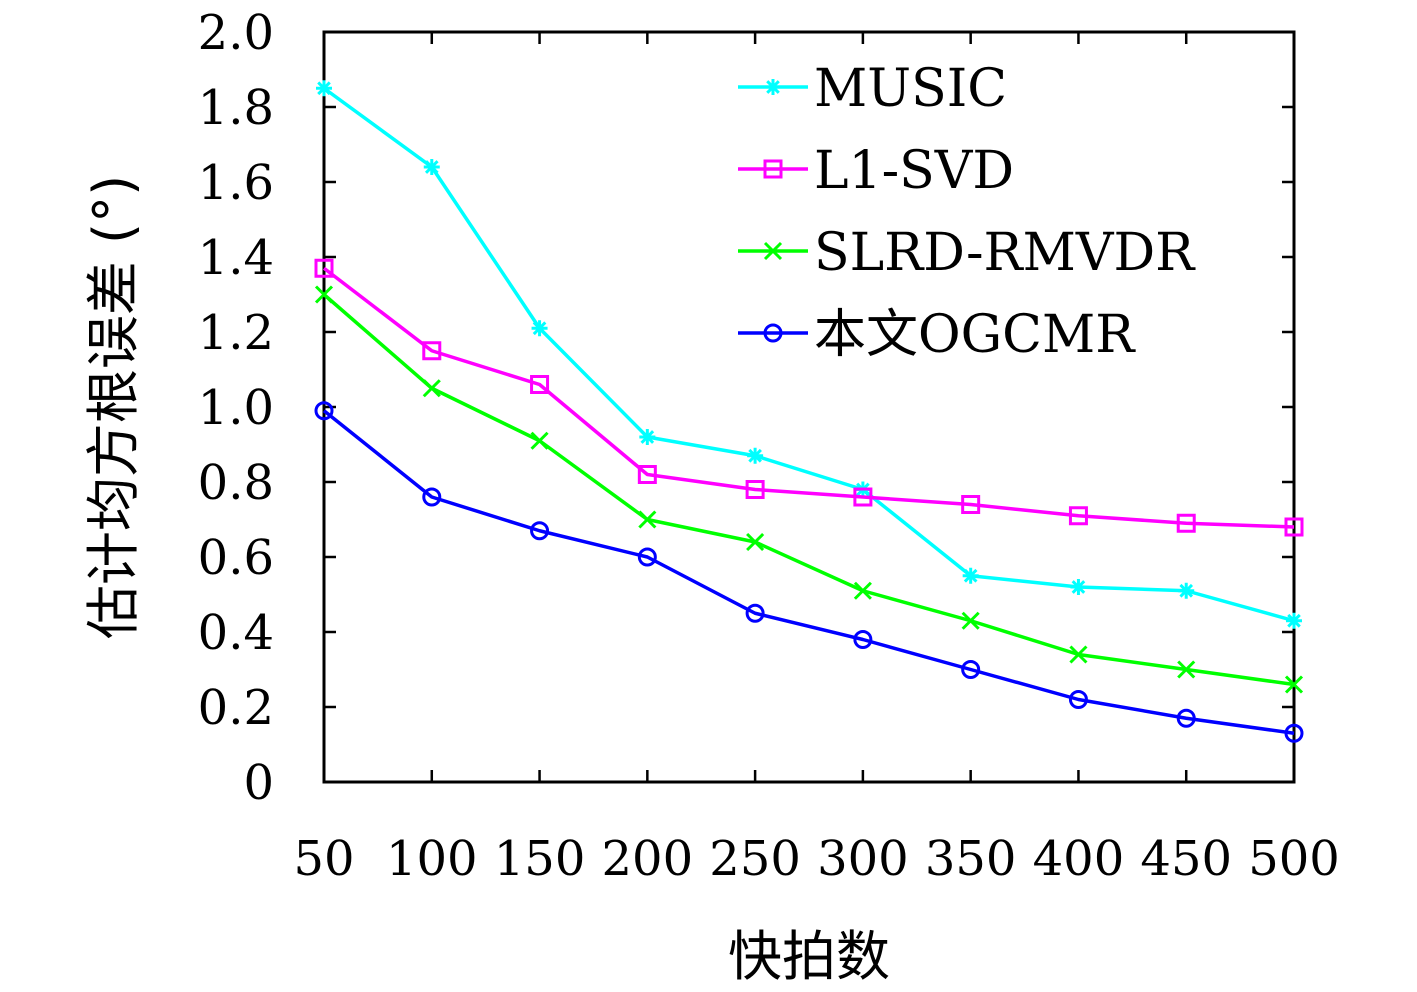 The image size is (1417, 992). I want to click on y-tick-label: 1.8, so click(236, 108).